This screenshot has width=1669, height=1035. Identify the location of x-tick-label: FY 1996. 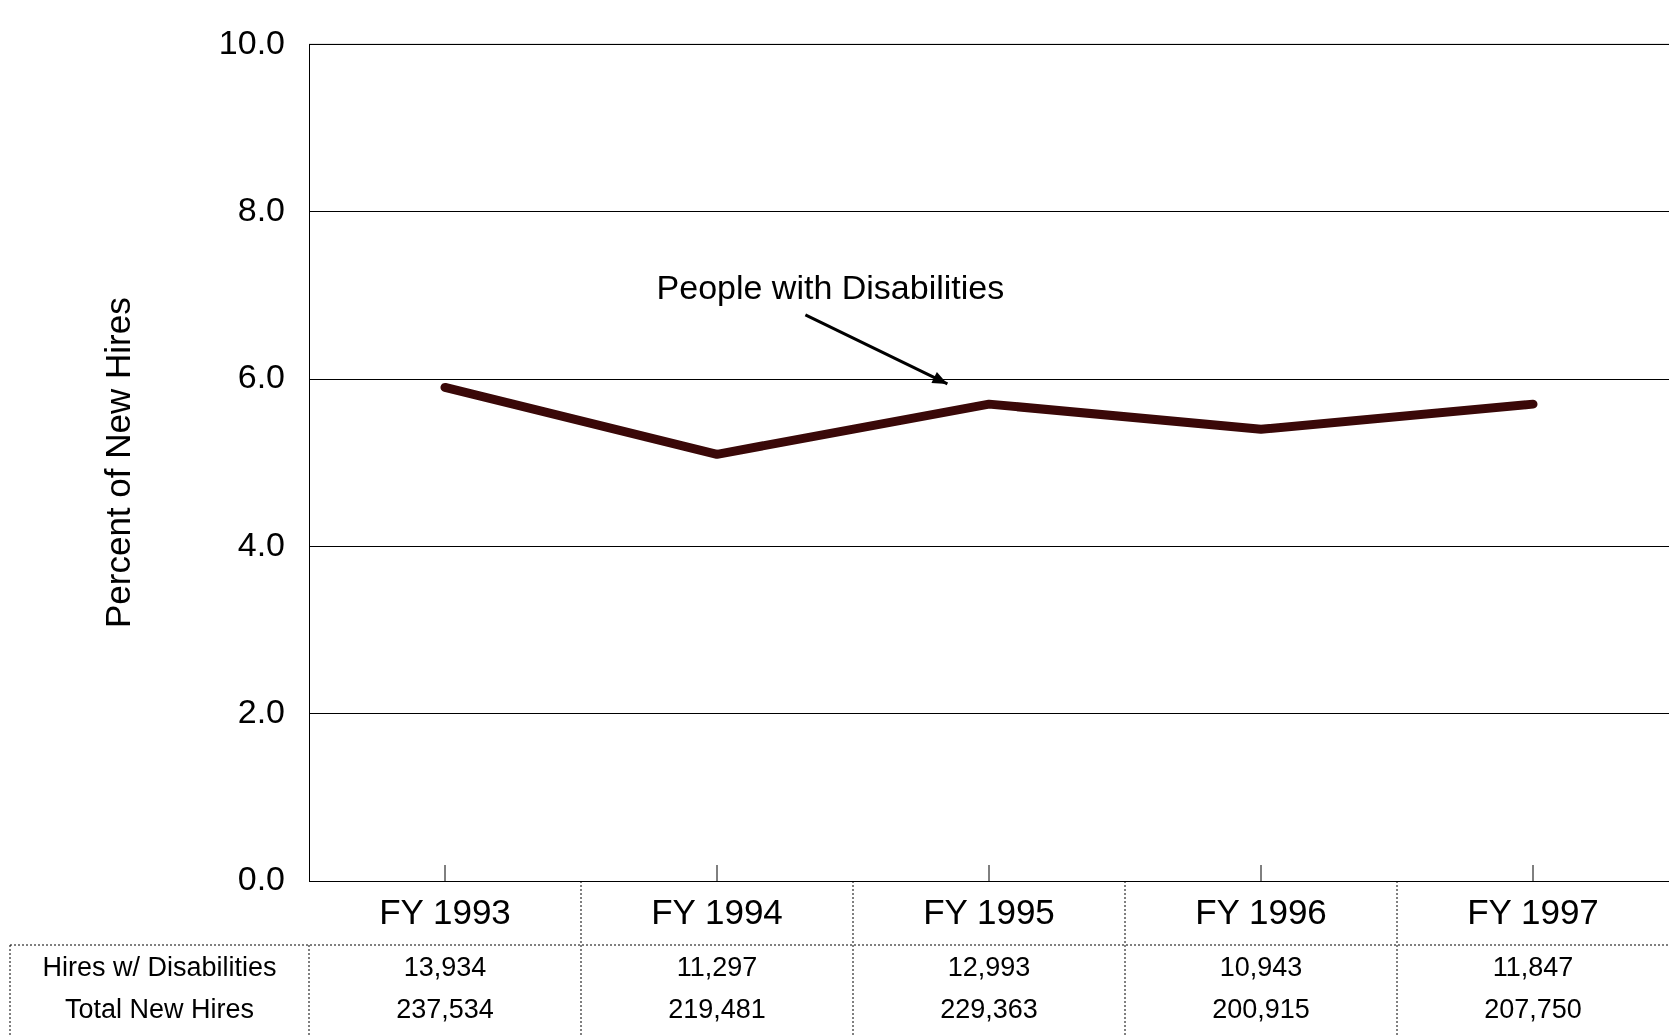
(1261, 911).